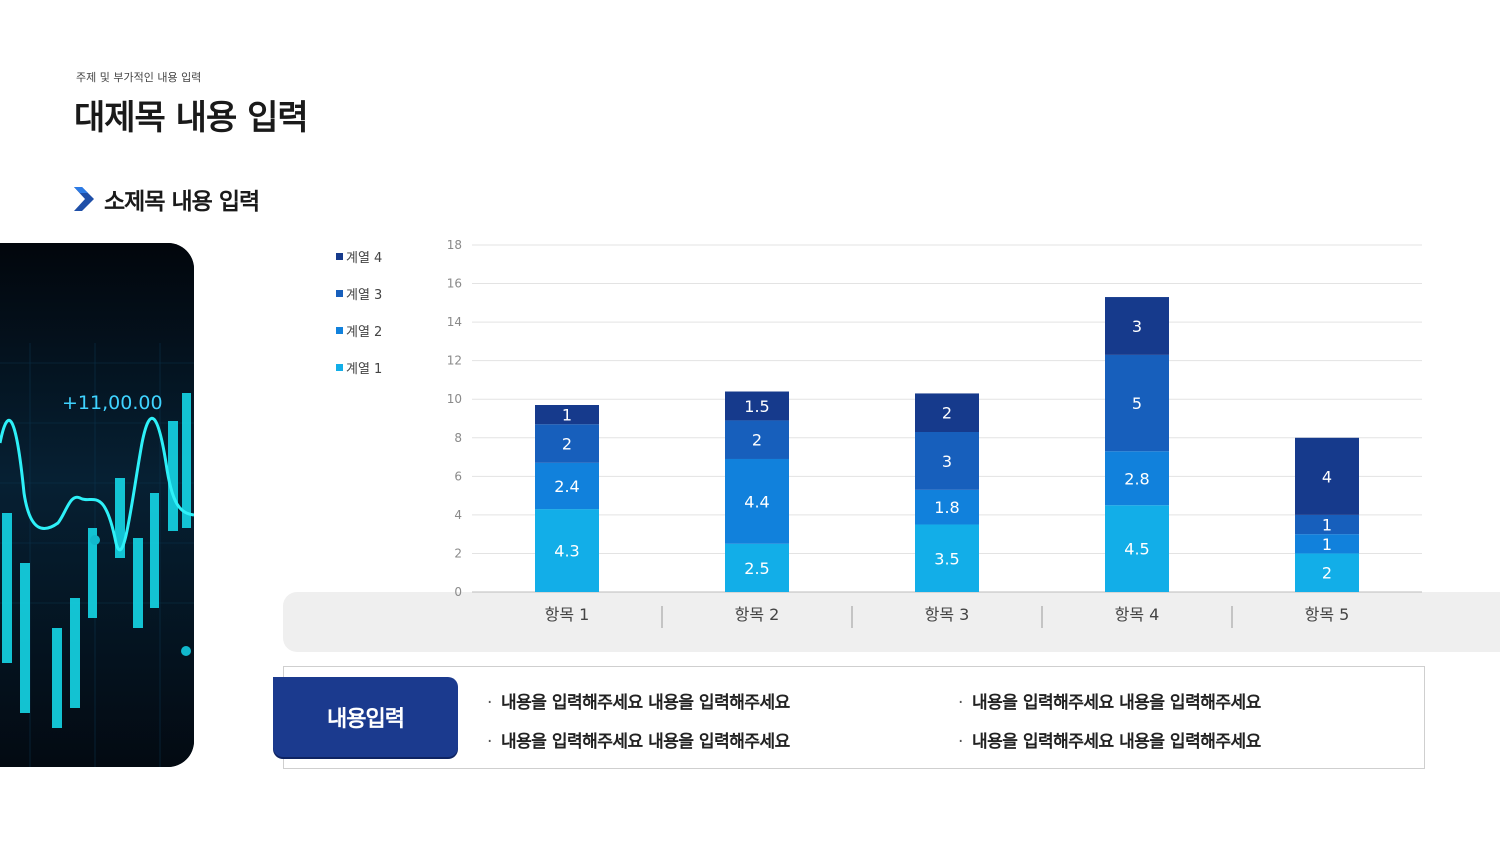 The width and height of the screenshot is (1500, 844). What do you see at coordinates (454, 322) in the screenshot?
I see `y-tick-label: 14` at bounding box center [454, 322].